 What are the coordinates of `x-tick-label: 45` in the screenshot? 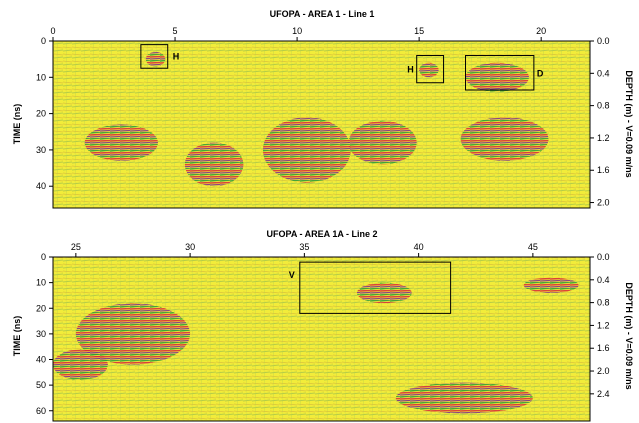 It's located at (533, 247).